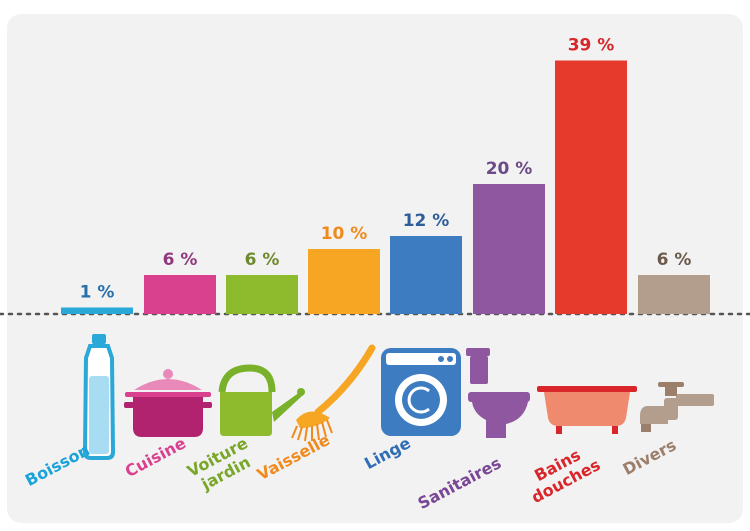 The height and width of the screenshot is (531, 750). What do you see at coordinates (99, 397) in the screenshot?
I see `bottle-icon` at bounding box center [99, 397].